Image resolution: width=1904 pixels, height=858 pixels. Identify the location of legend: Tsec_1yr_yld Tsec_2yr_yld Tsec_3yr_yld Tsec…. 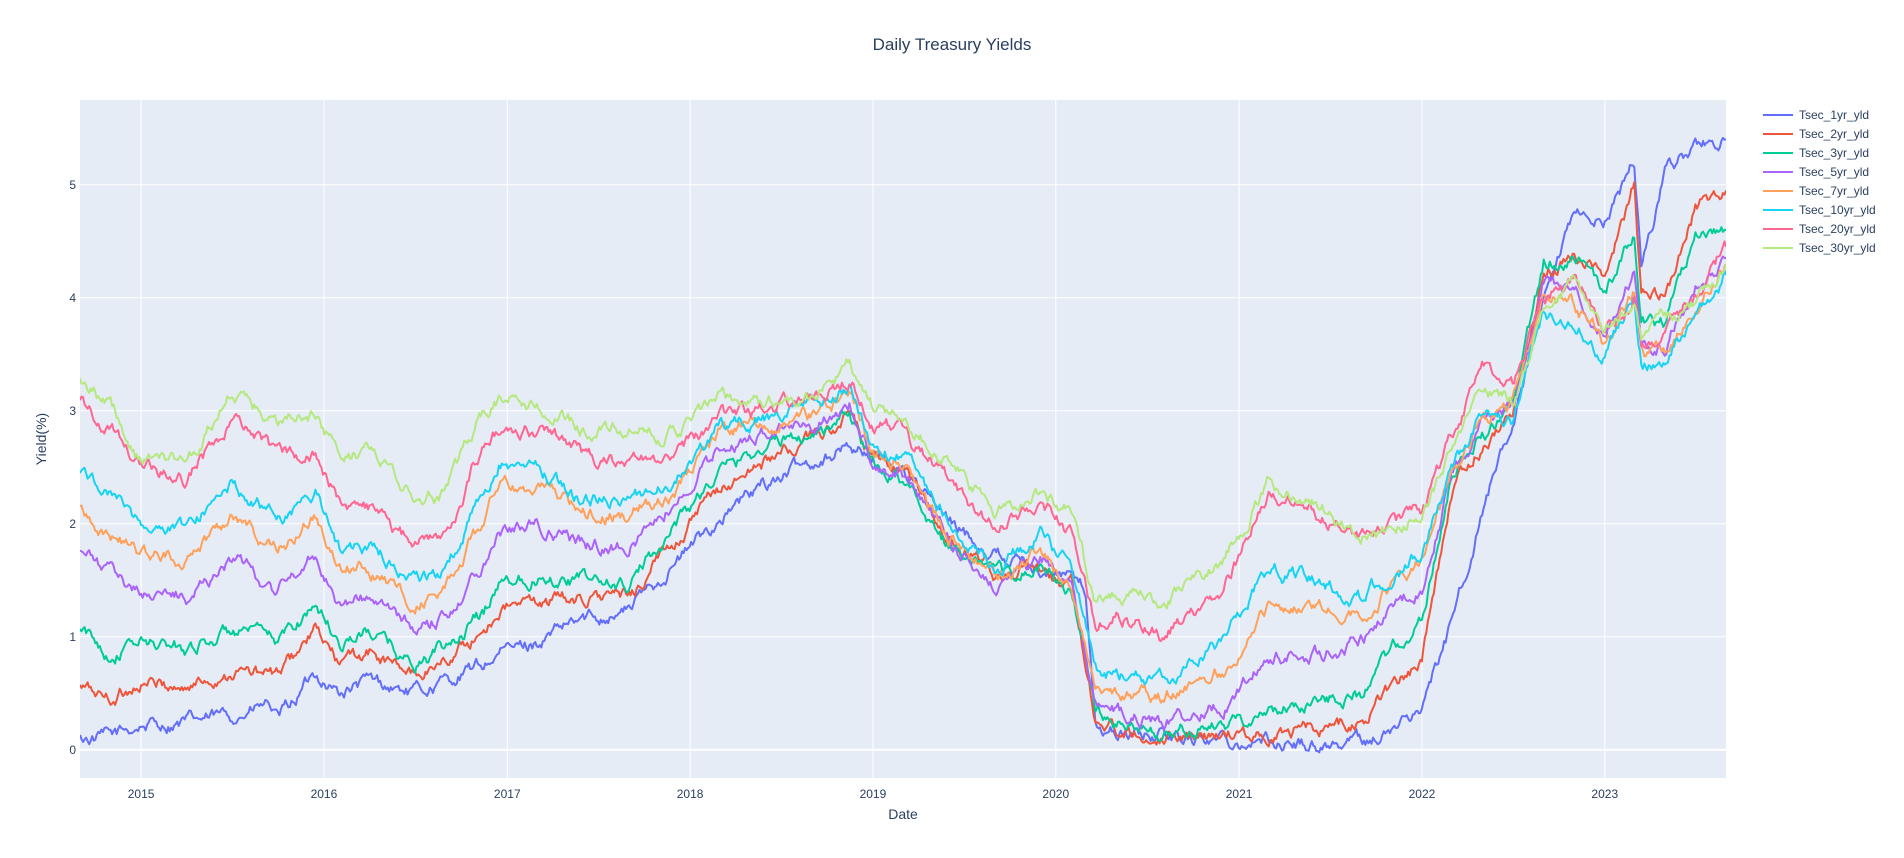
(1819, 181).